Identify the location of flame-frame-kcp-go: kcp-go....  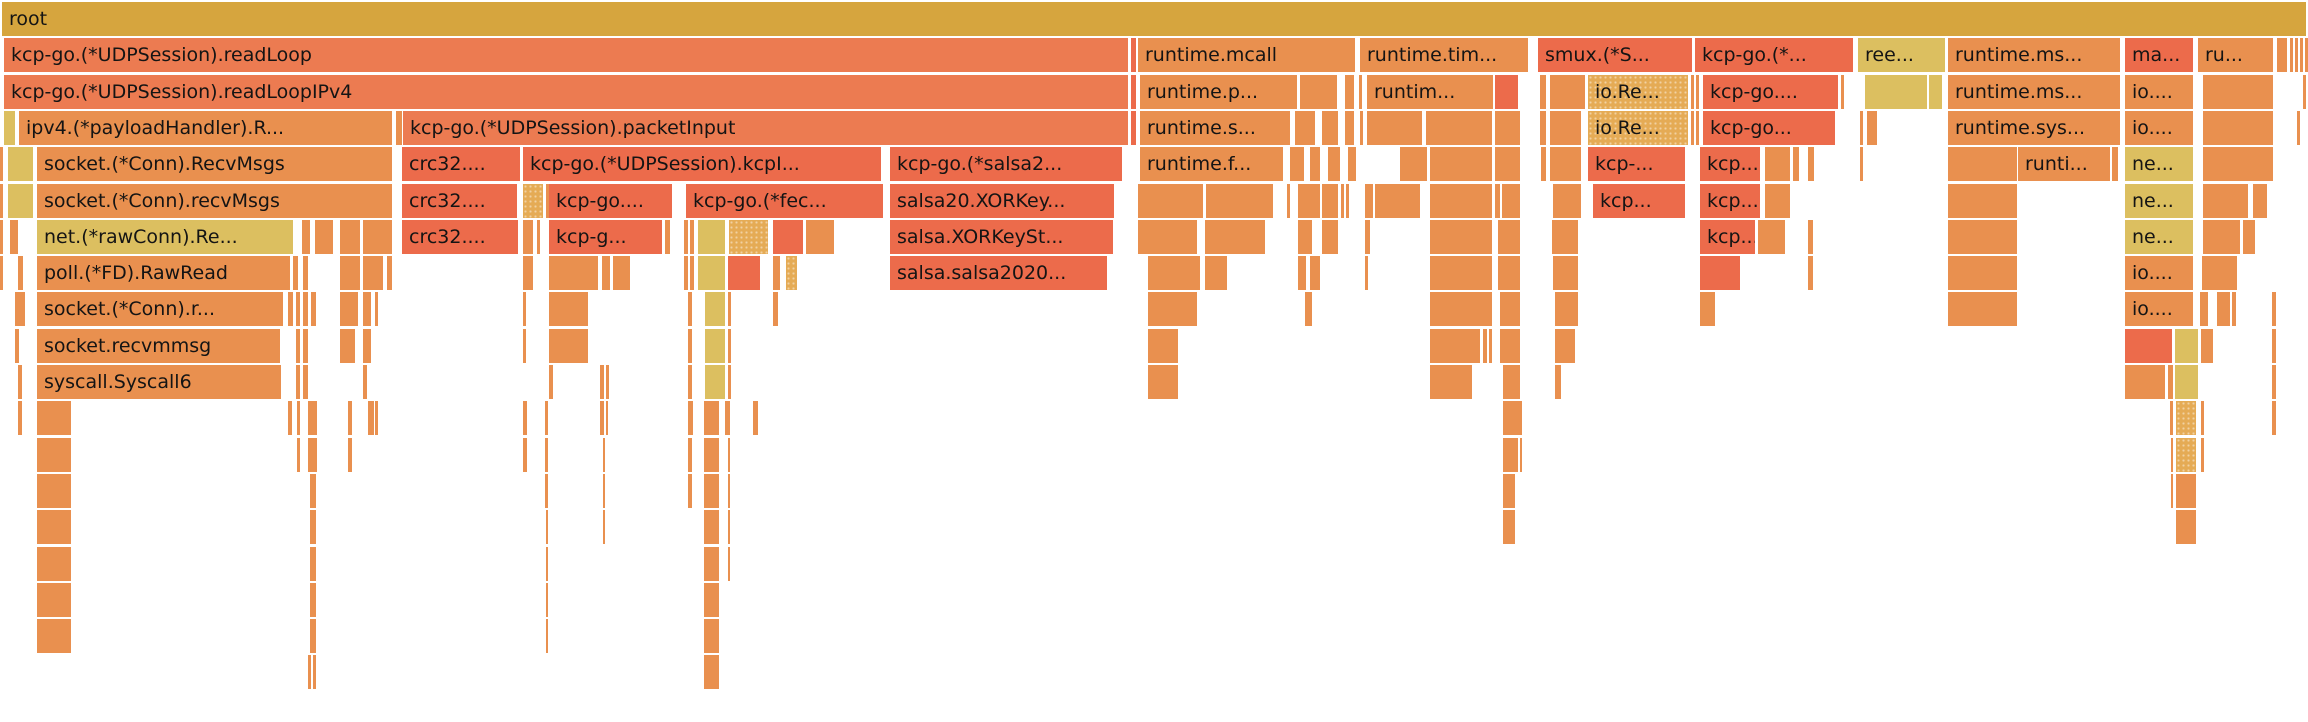
(1769, 127).